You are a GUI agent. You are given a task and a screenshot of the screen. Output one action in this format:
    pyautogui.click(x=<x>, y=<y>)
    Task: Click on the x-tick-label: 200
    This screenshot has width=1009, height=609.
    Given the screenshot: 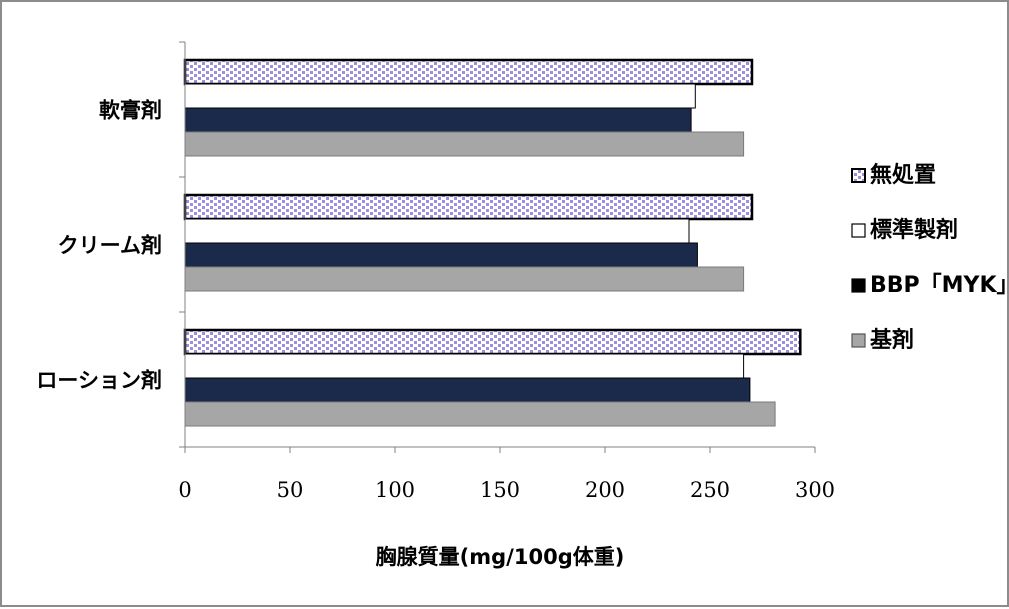 What is the action you would take?
    pyautogui.click(x=605, y=490)
    